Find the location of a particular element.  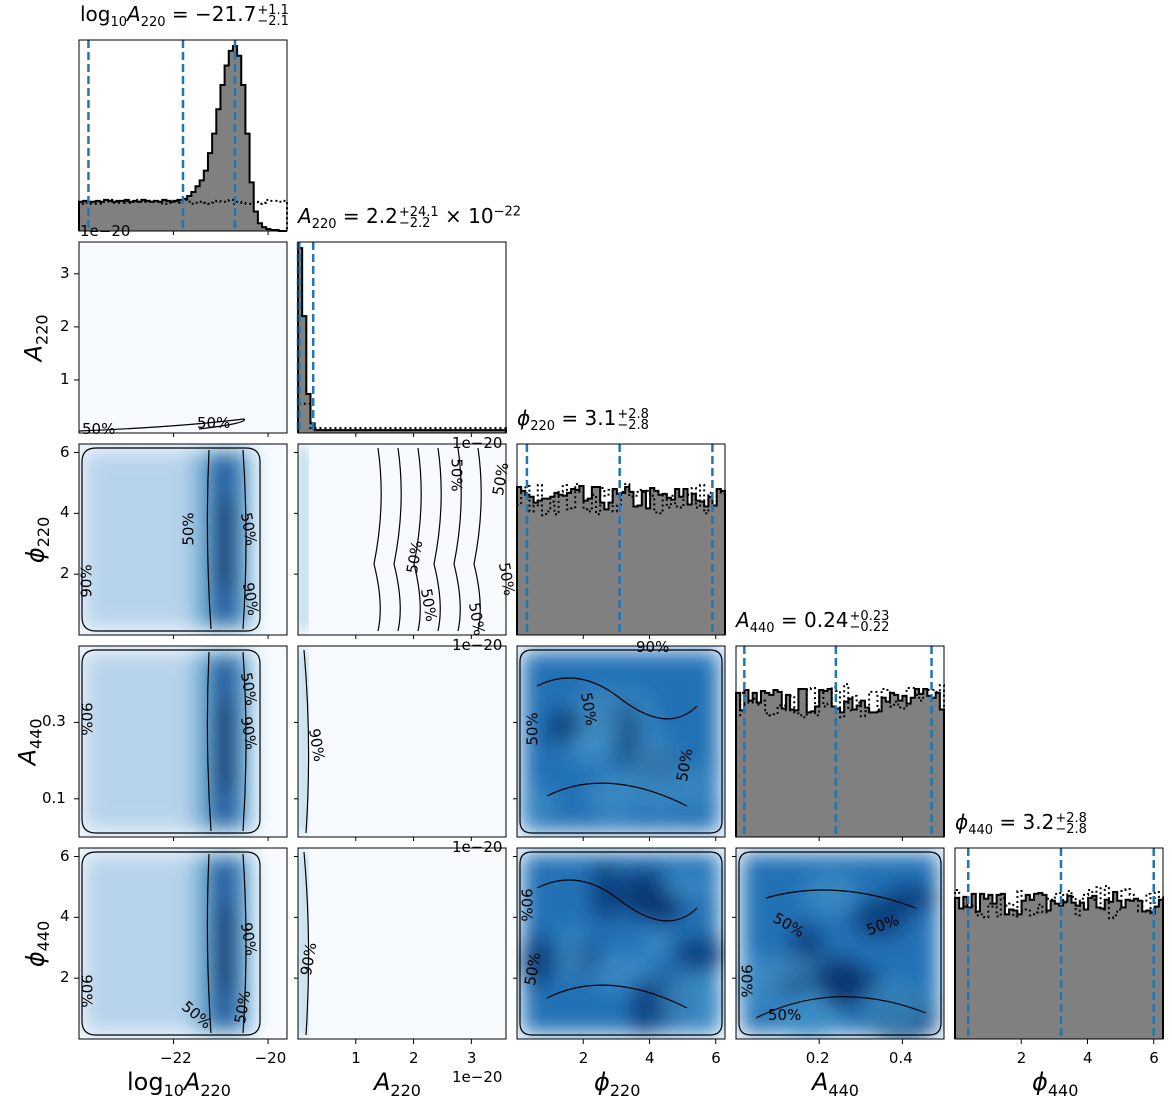

hist-phi440-fill is located at coordinates (1059, 965).